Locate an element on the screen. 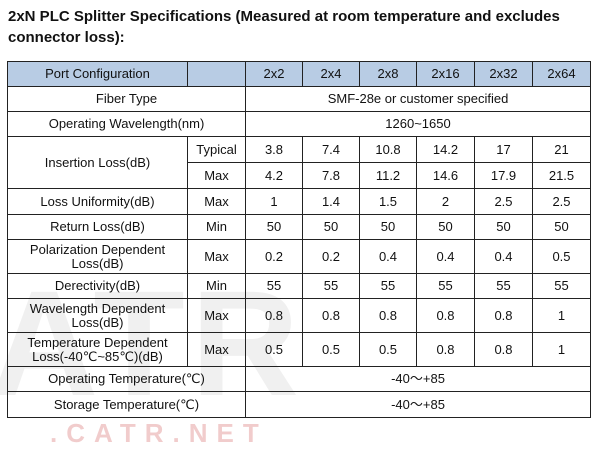  value-cell: 7.4 is located at coordinates (331, 149).